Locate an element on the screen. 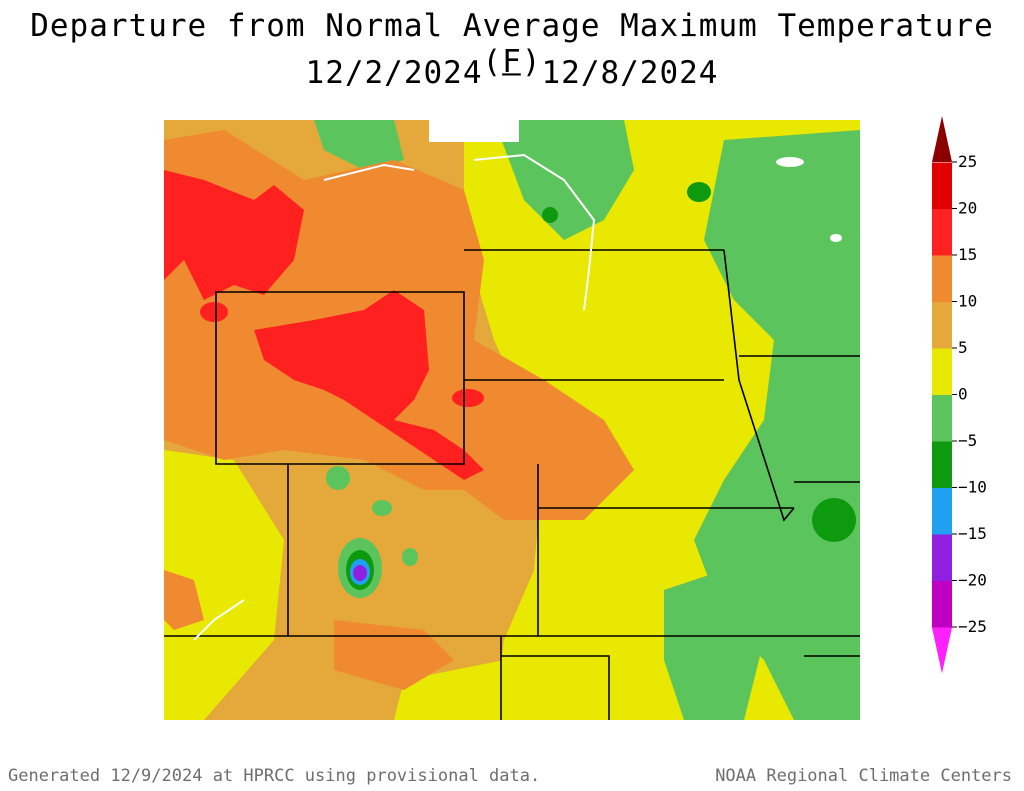 This screenshot has height=791, width=1024. region-green-east is located at coordinates (777, 425).